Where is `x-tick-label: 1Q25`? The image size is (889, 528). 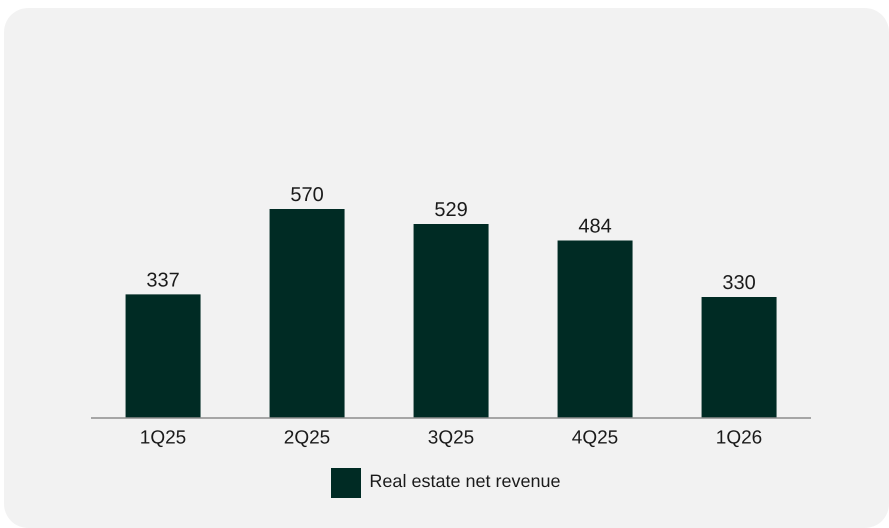
x-tick-label: 1Q25 is located at coordinates (163, 437).